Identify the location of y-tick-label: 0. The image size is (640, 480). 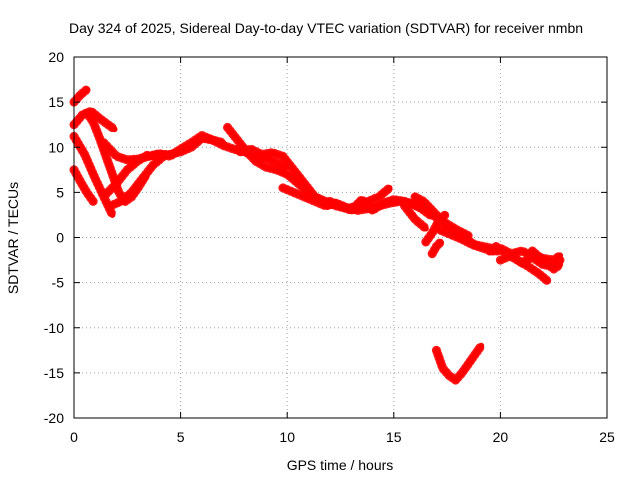
(60, 238).